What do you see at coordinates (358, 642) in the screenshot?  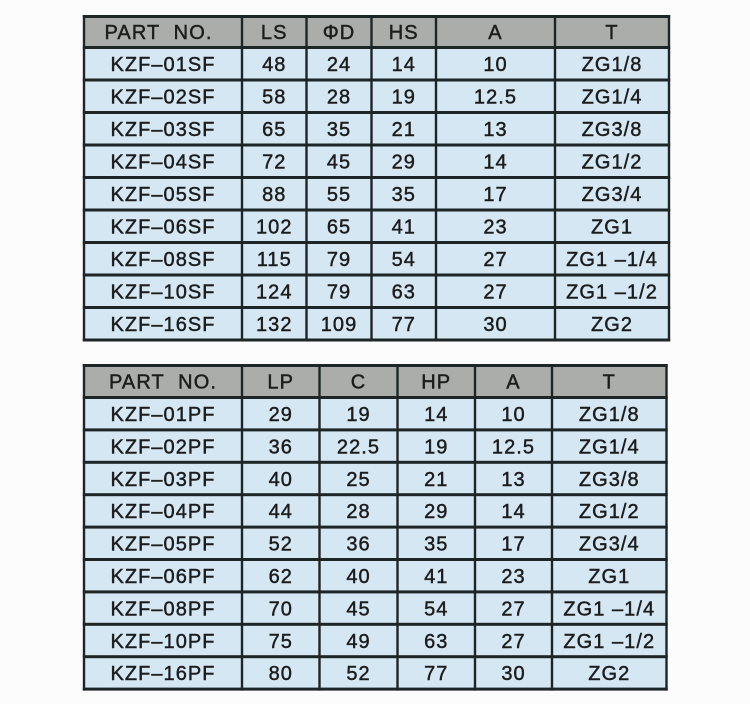 I see `svg-text: 49` at bounding box center [358, 642].